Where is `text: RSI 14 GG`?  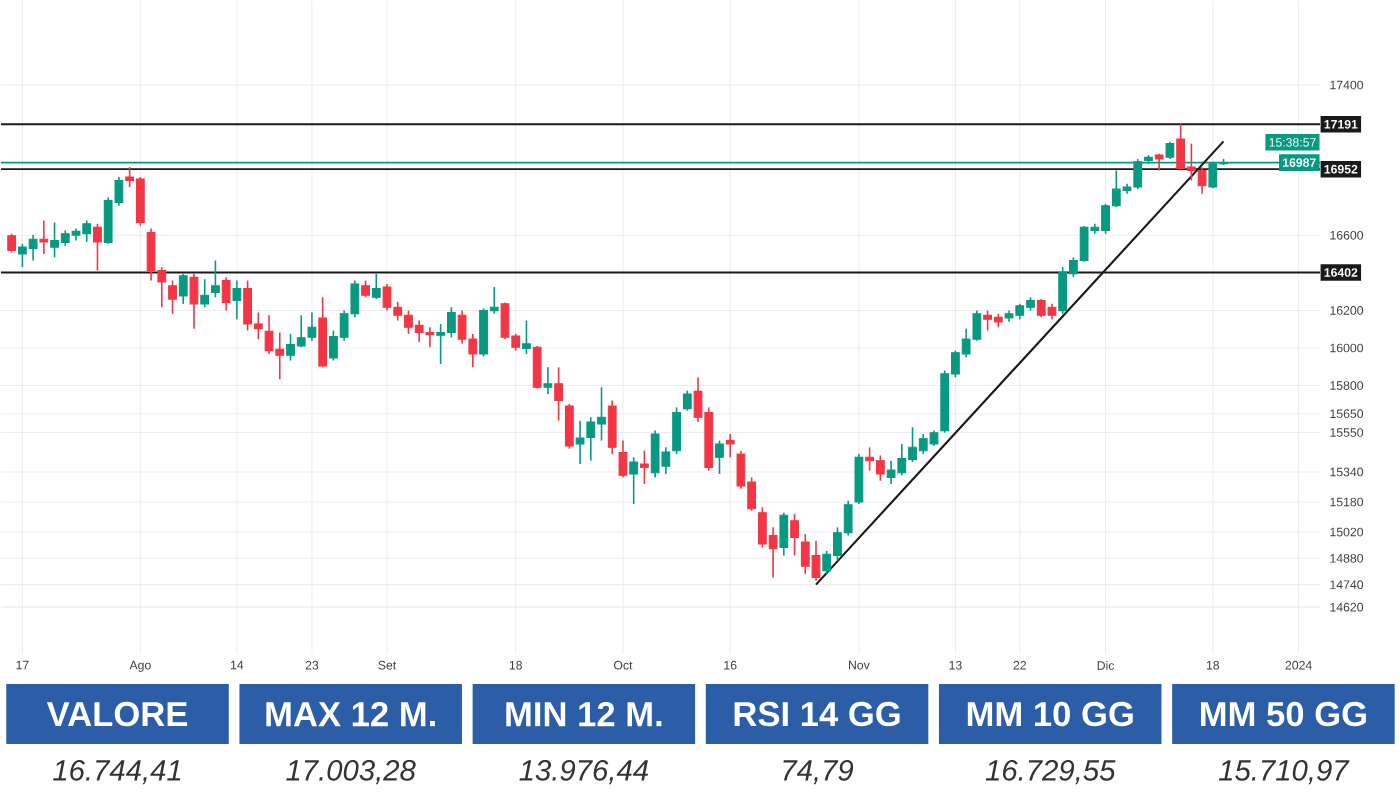
text: RSI 14 GG is located at coordinates (817, 714).